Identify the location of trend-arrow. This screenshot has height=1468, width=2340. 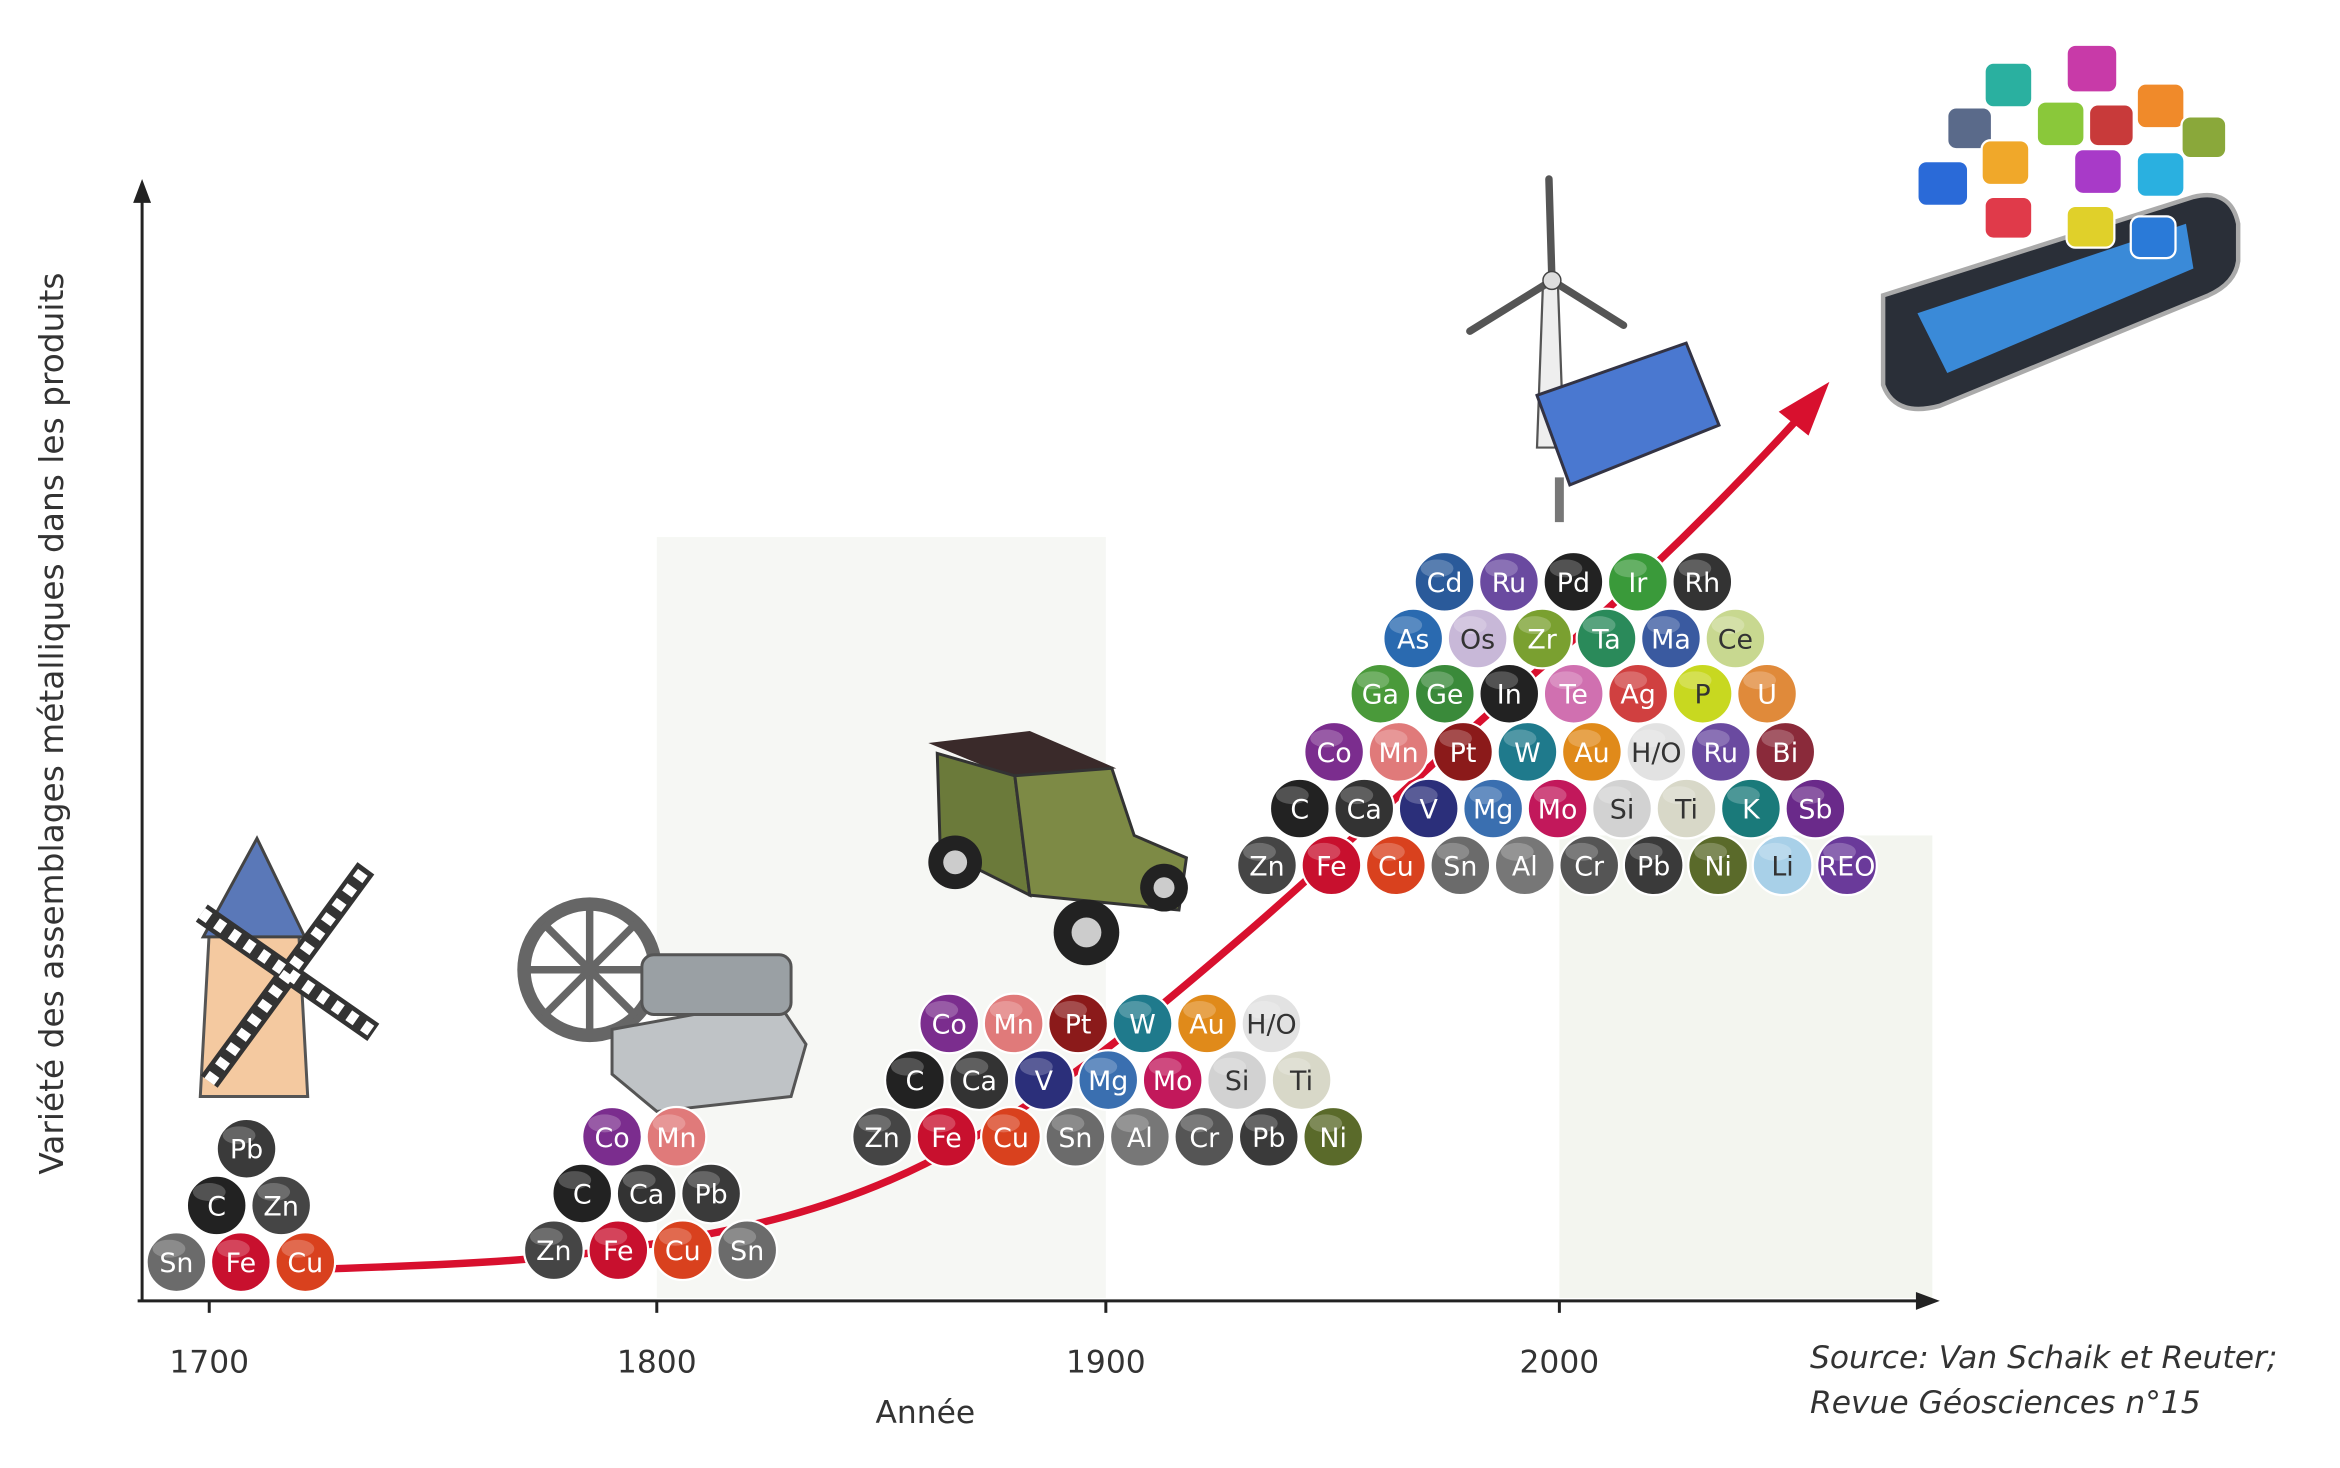
(1804, 408).